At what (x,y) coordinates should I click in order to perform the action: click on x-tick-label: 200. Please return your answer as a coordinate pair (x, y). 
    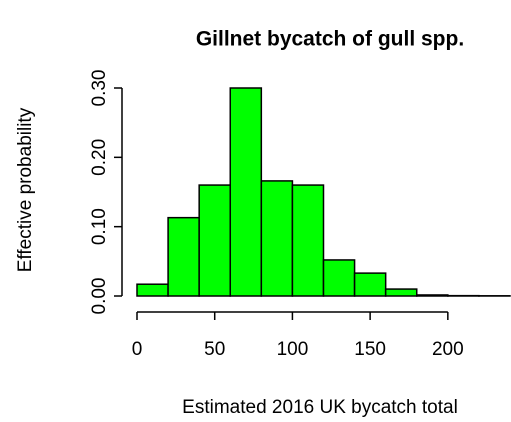
    Looking at the image, I should click on (448, 349).